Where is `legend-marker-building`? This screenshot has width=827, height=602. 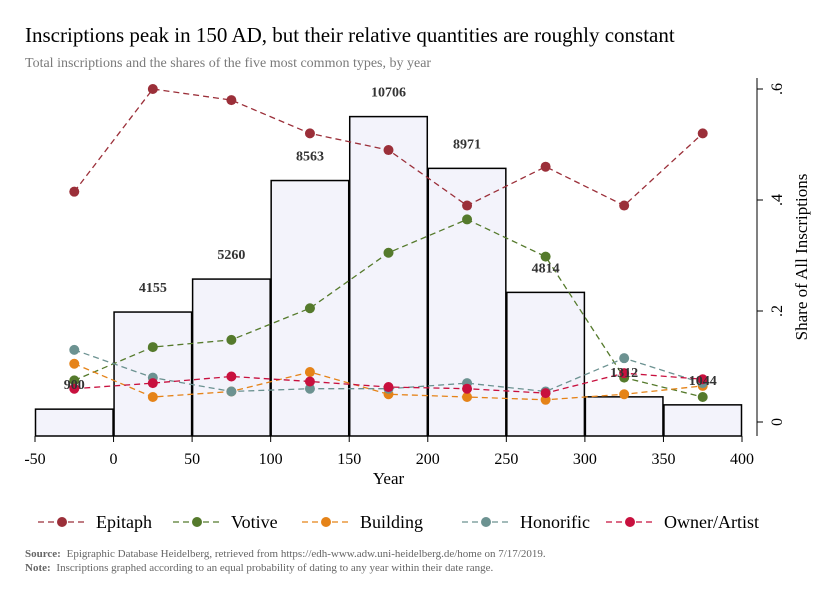 legend-marker-building is located at coordinates (326, 522).